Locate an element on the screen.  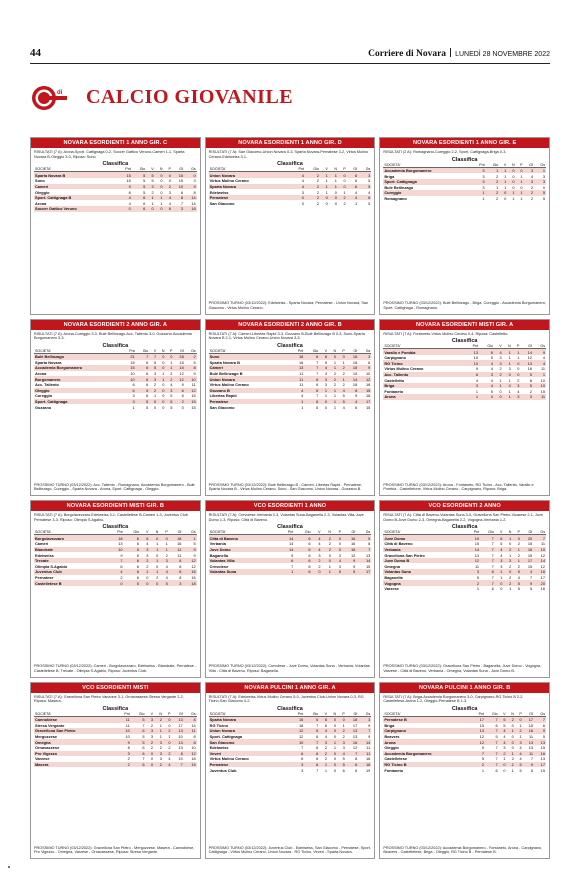
stat-cell: 18 is located at coordinates (368, 396).